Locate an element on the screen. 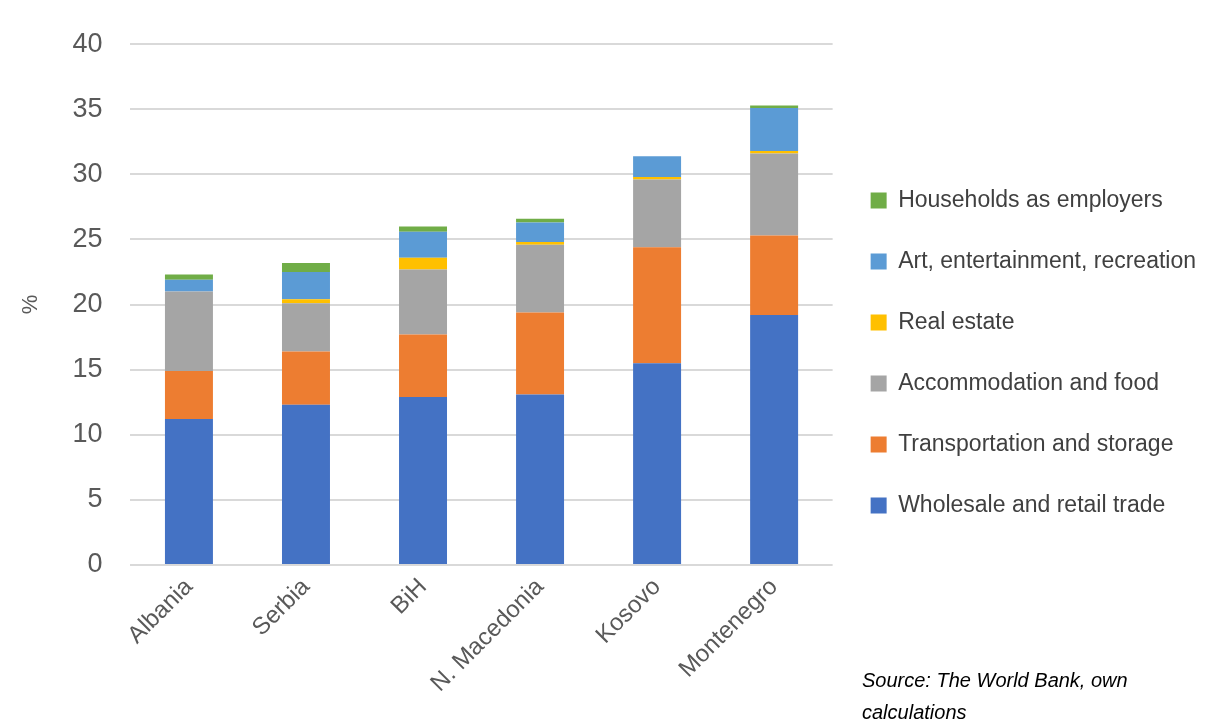  x-tick-label: BiH is located at coordinates (408, 595).